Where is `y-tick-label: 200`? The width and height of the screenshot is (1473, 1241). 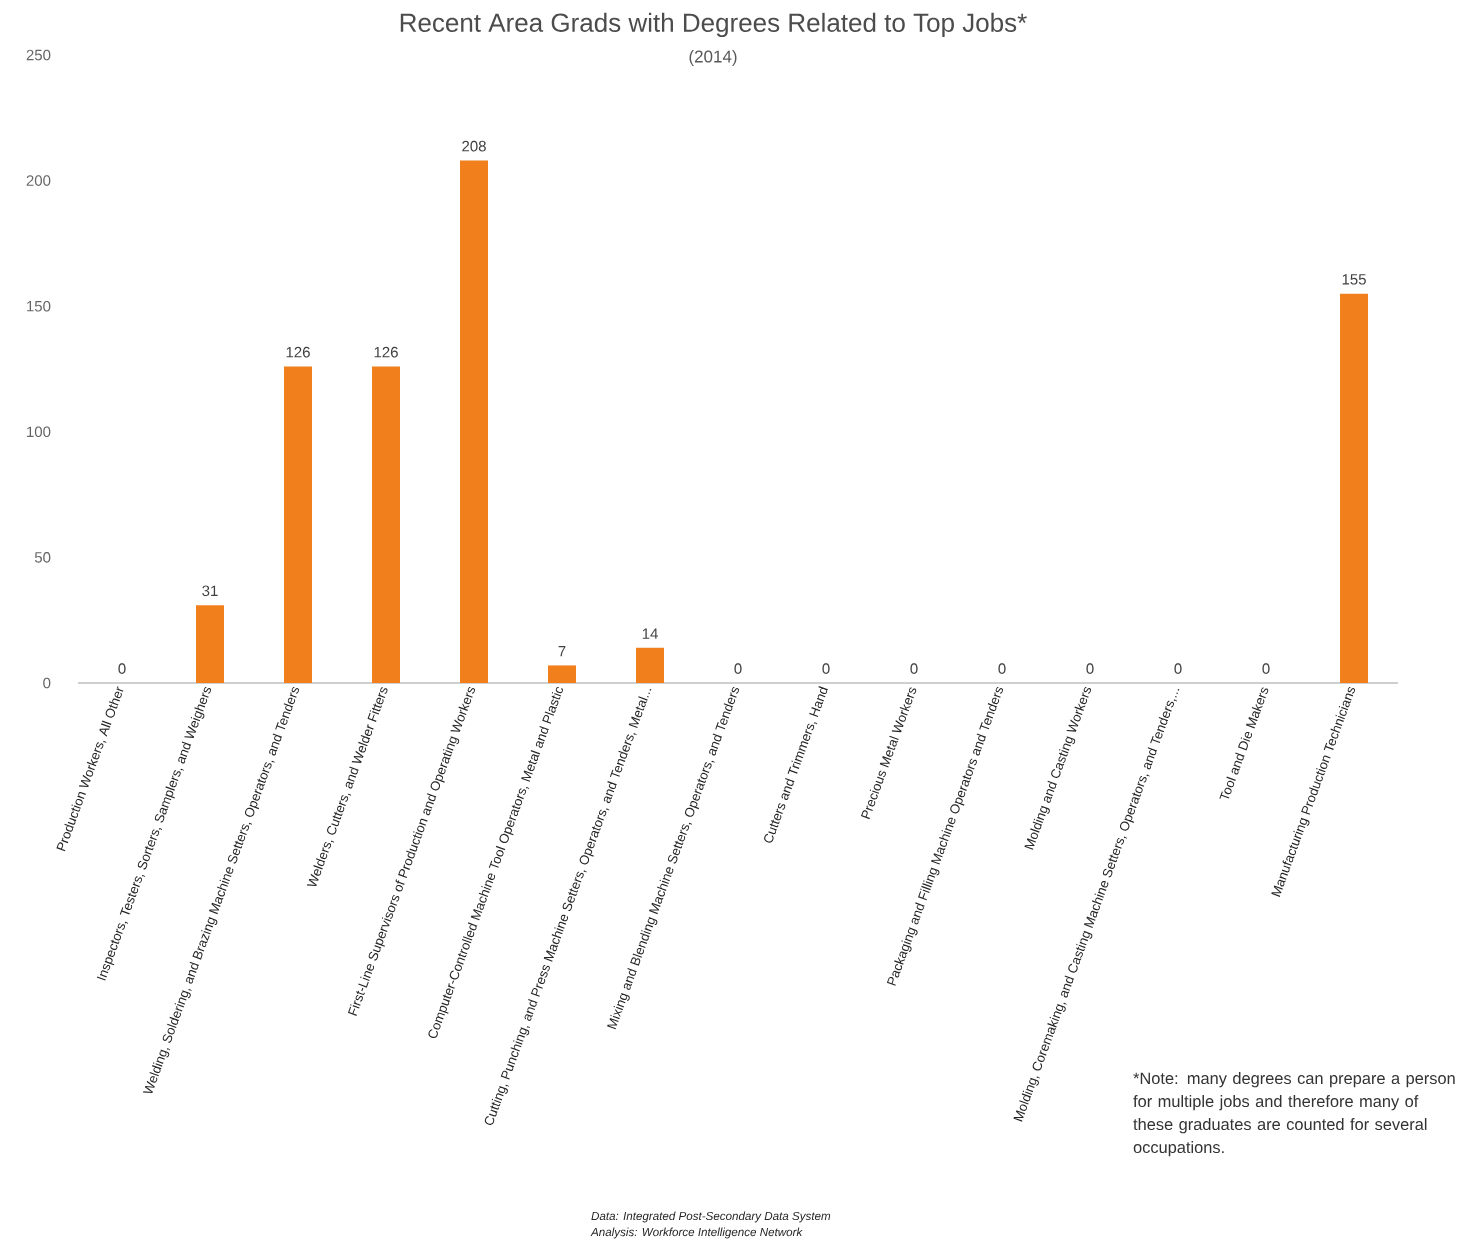
y-tick-label: 200 is located at coordinates (38, 180).